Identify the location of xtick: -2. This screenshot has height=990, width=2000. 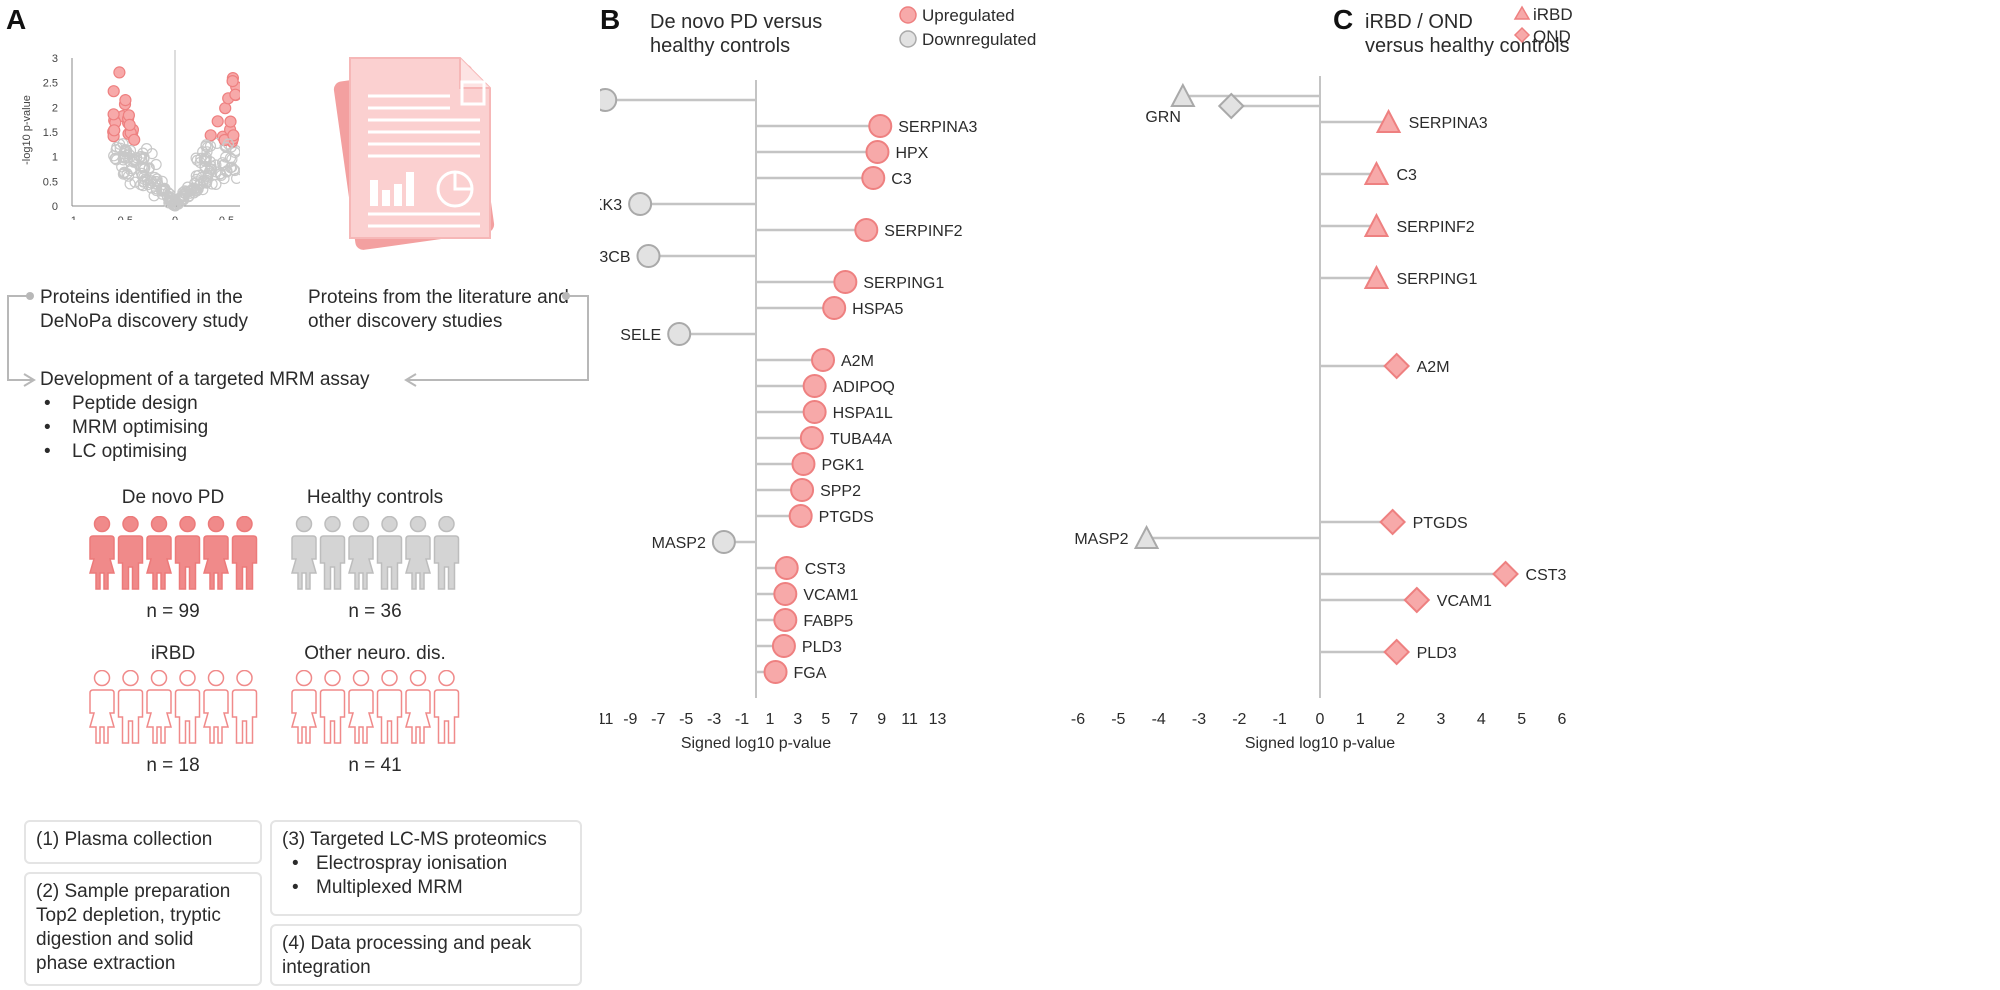
(1239, 719).